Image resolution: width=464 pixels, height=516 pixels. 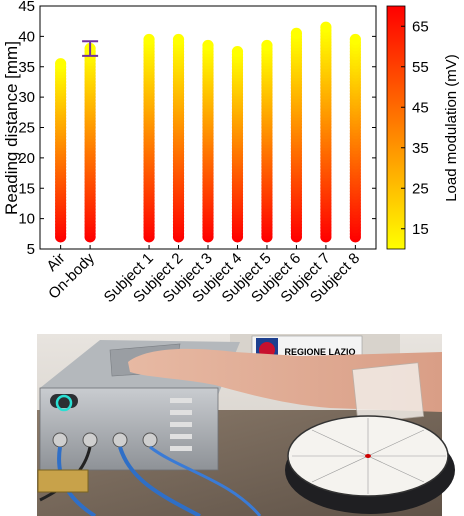 I want to click on y-tick-label: 35, so click(x=26, y=67).